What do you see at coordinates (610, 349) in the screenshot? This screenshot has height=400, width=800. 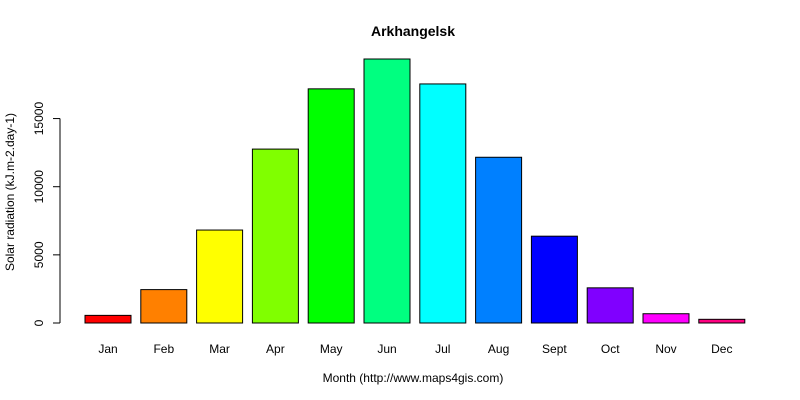 I see `x-tick-label: Oct` at bounding box center [610, 349].